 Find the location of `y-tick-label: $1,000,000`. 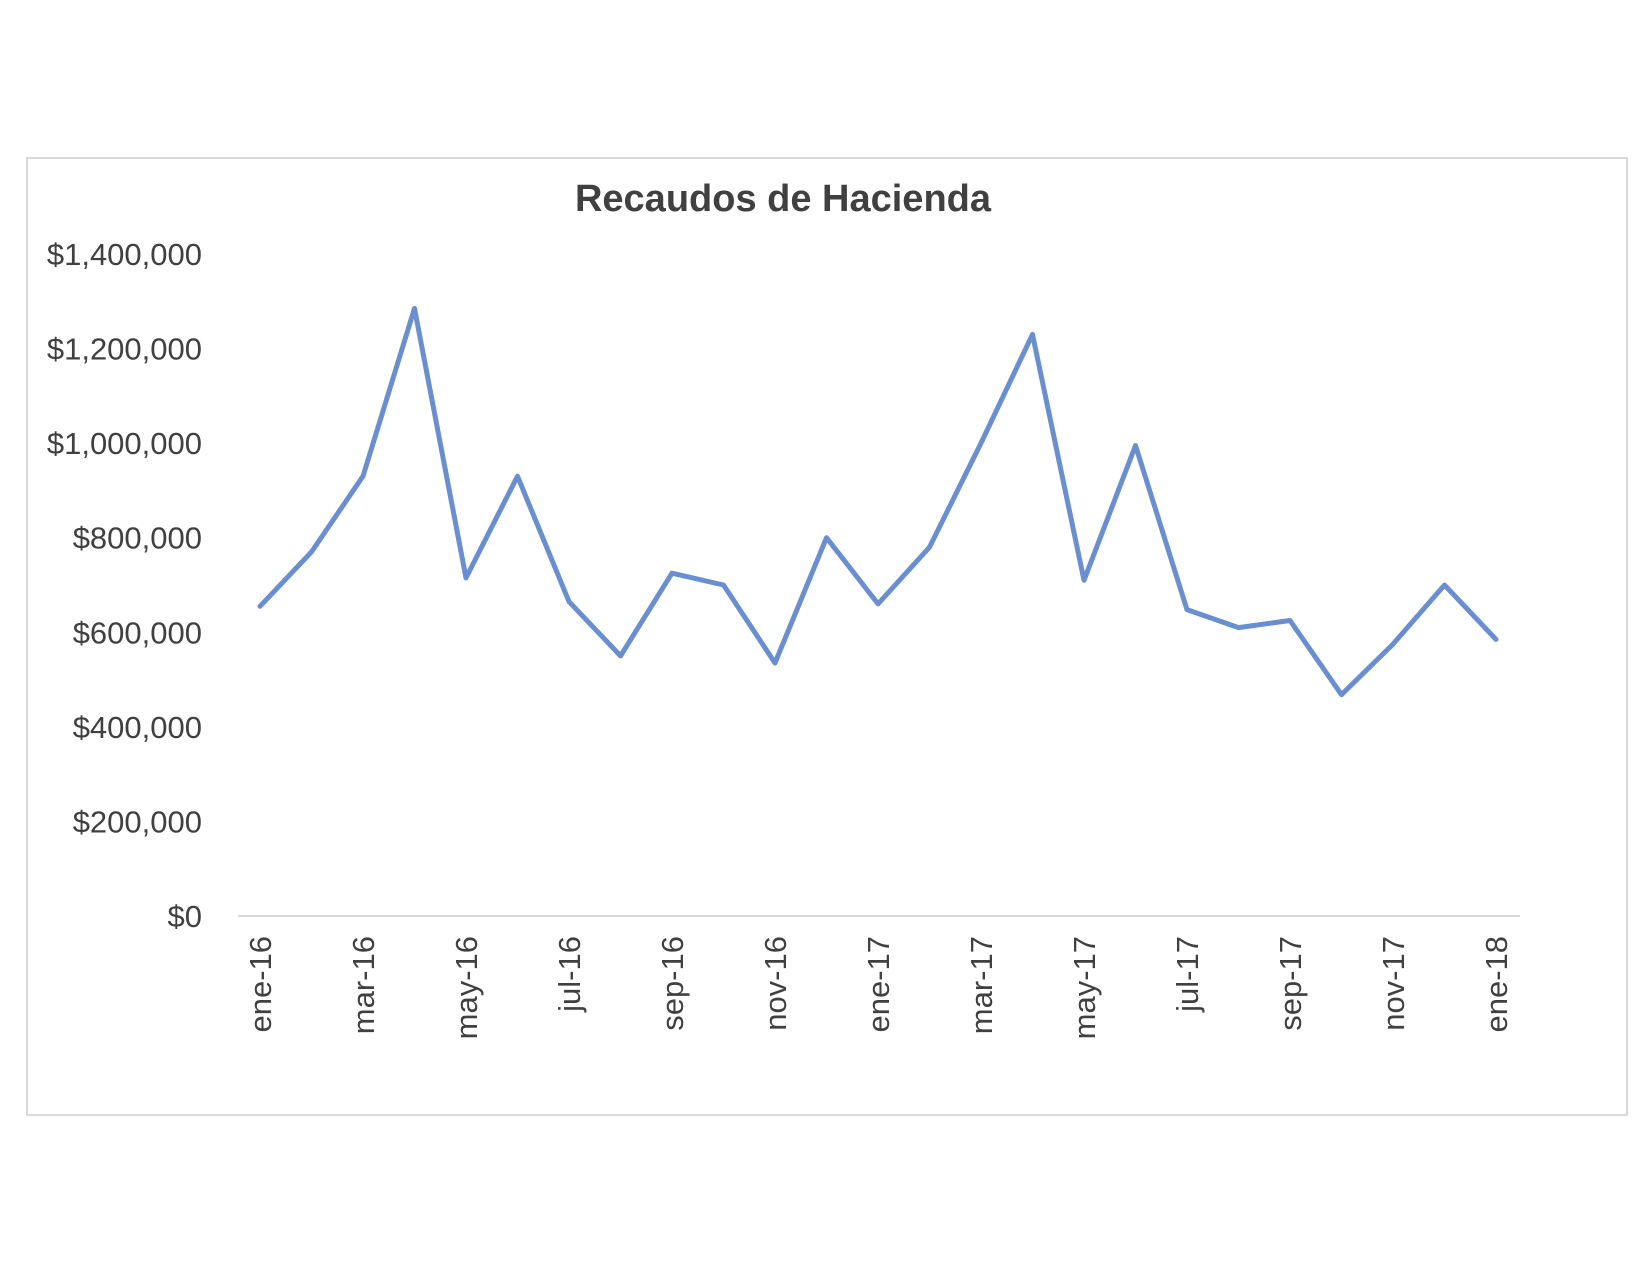

y-tick-label: $1,000,000 is located at coordinates (124, 443).